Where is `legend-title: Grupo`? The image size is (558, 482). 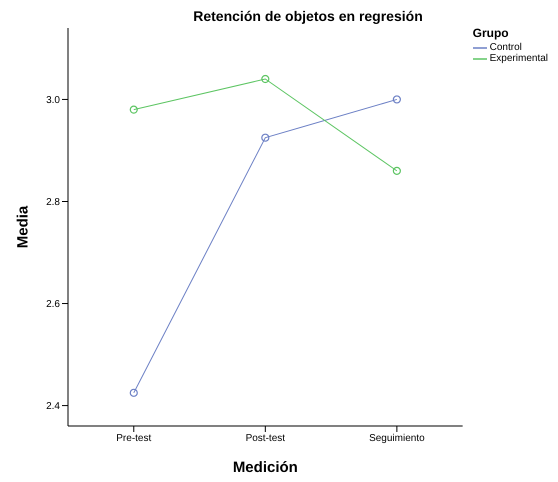
legend-title: Grupo is located at coordinates (491, 33).